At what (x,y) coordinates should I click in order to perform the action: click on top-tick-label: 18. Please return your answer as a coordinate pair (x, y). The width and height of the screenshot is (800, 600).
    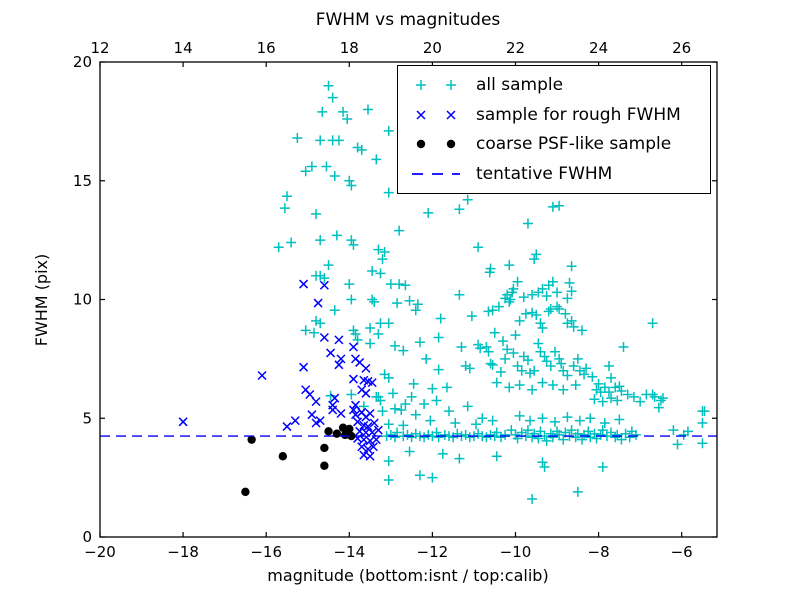
    Looking at the image, I should click on (349, 48).